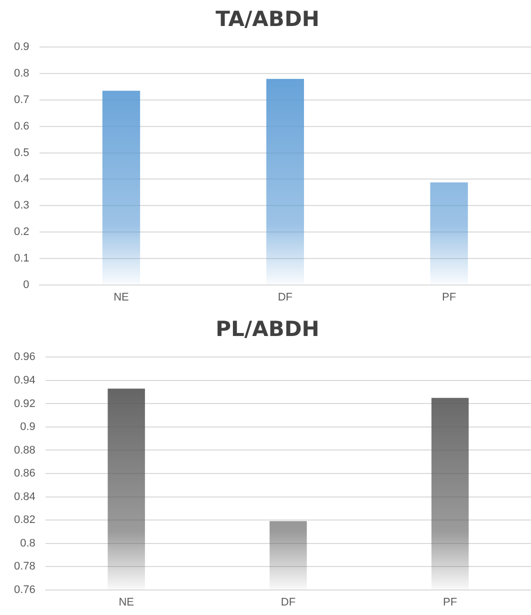  What do you see at coordinates (22, 206) in the screenshot?
I see `y-tick-label: 0.3` at bounding box center [22, 206].